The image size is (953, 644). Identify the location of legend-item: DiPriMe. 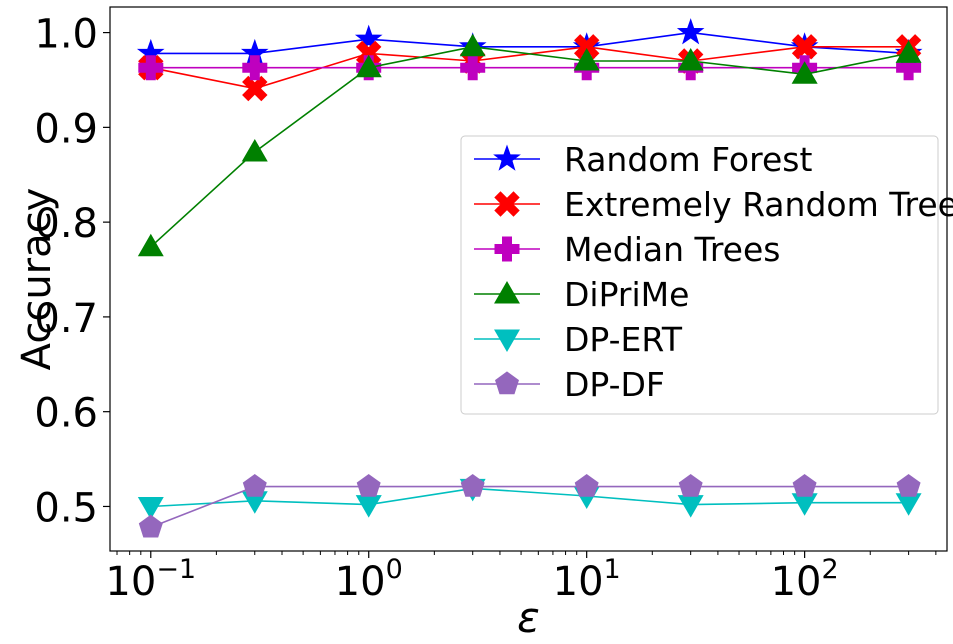
(581, 294).